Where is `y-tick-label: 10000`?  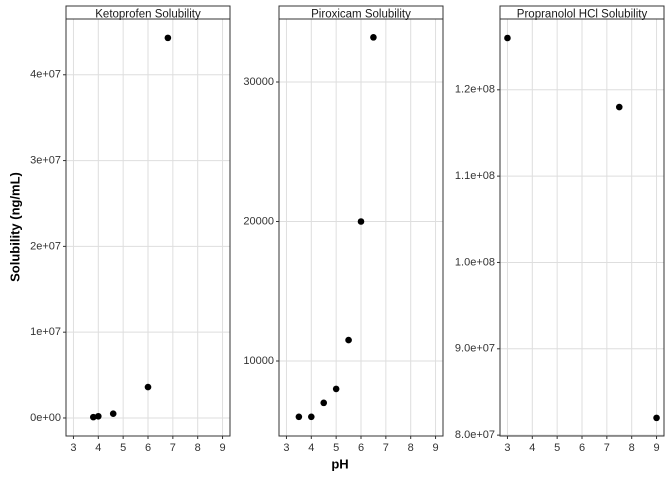
y-tick-label: 10000 is located at coordinates (258, 361).